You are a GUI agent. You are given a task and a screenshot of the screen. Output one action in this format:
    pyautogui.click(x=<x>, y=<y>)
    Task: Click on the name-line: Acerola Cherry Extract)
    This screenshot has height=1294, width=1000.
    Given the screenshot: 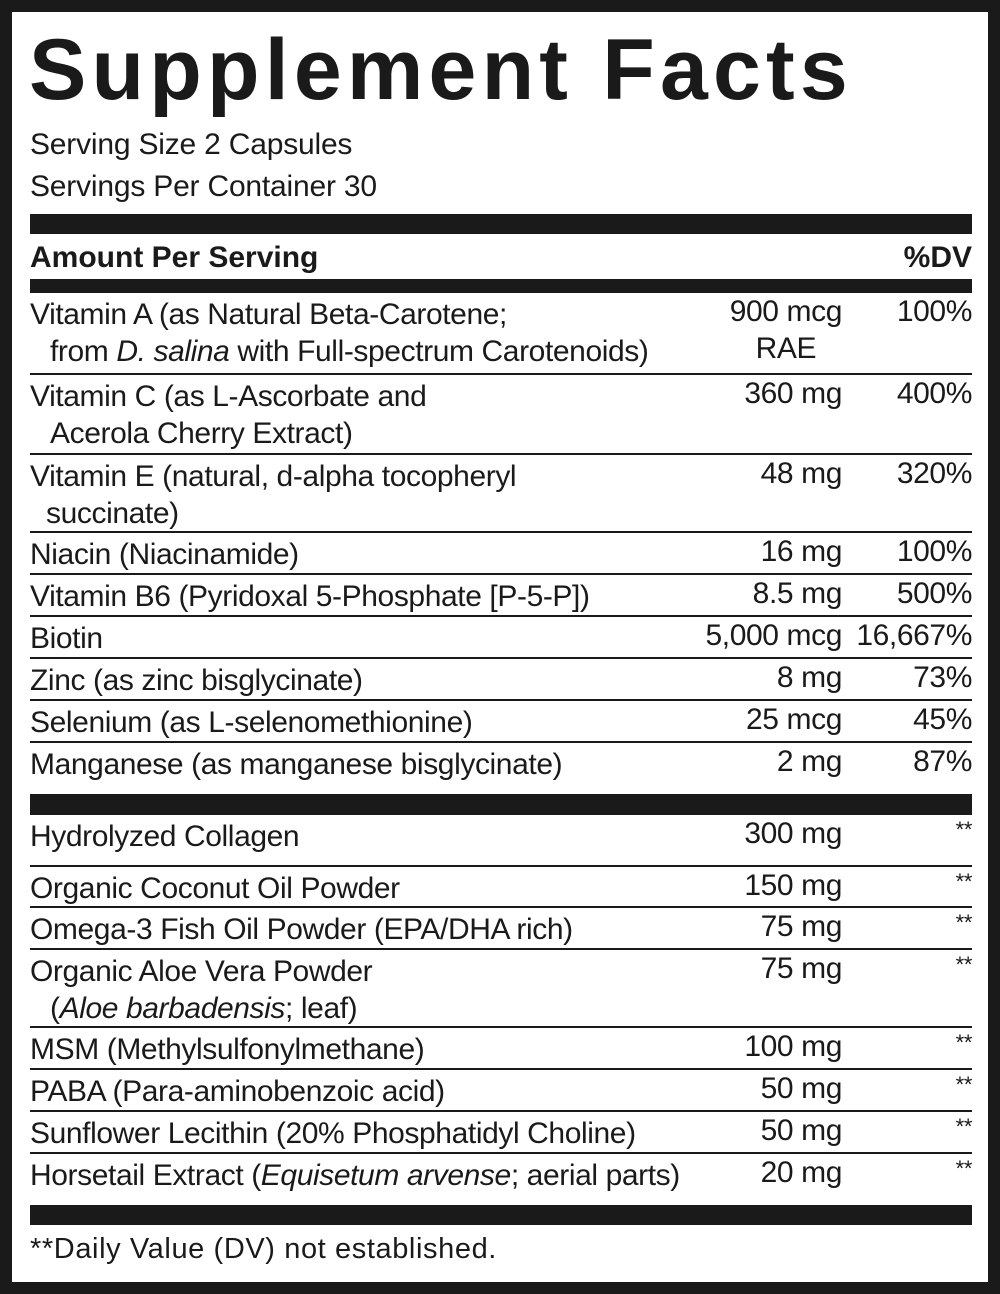 What is the action you would take?
    pyautogui.click(x=501, y=433)
    